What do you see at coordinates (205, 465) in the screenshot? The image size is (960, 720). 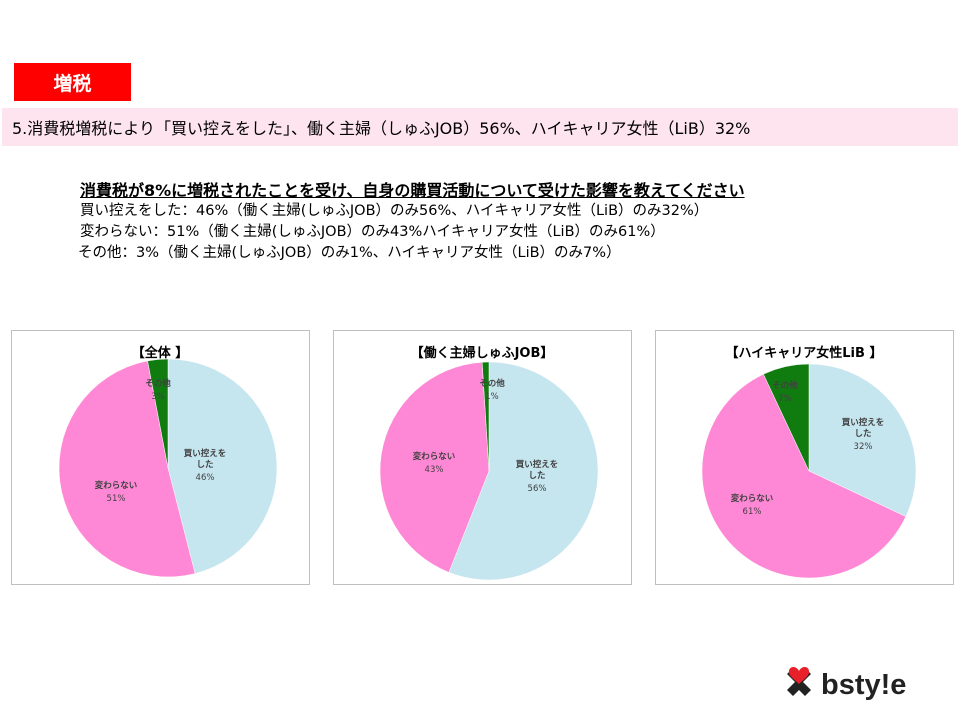 I see `slice-label-buy-less: 買い控えをした 46%` at bounding box center [205, 465].